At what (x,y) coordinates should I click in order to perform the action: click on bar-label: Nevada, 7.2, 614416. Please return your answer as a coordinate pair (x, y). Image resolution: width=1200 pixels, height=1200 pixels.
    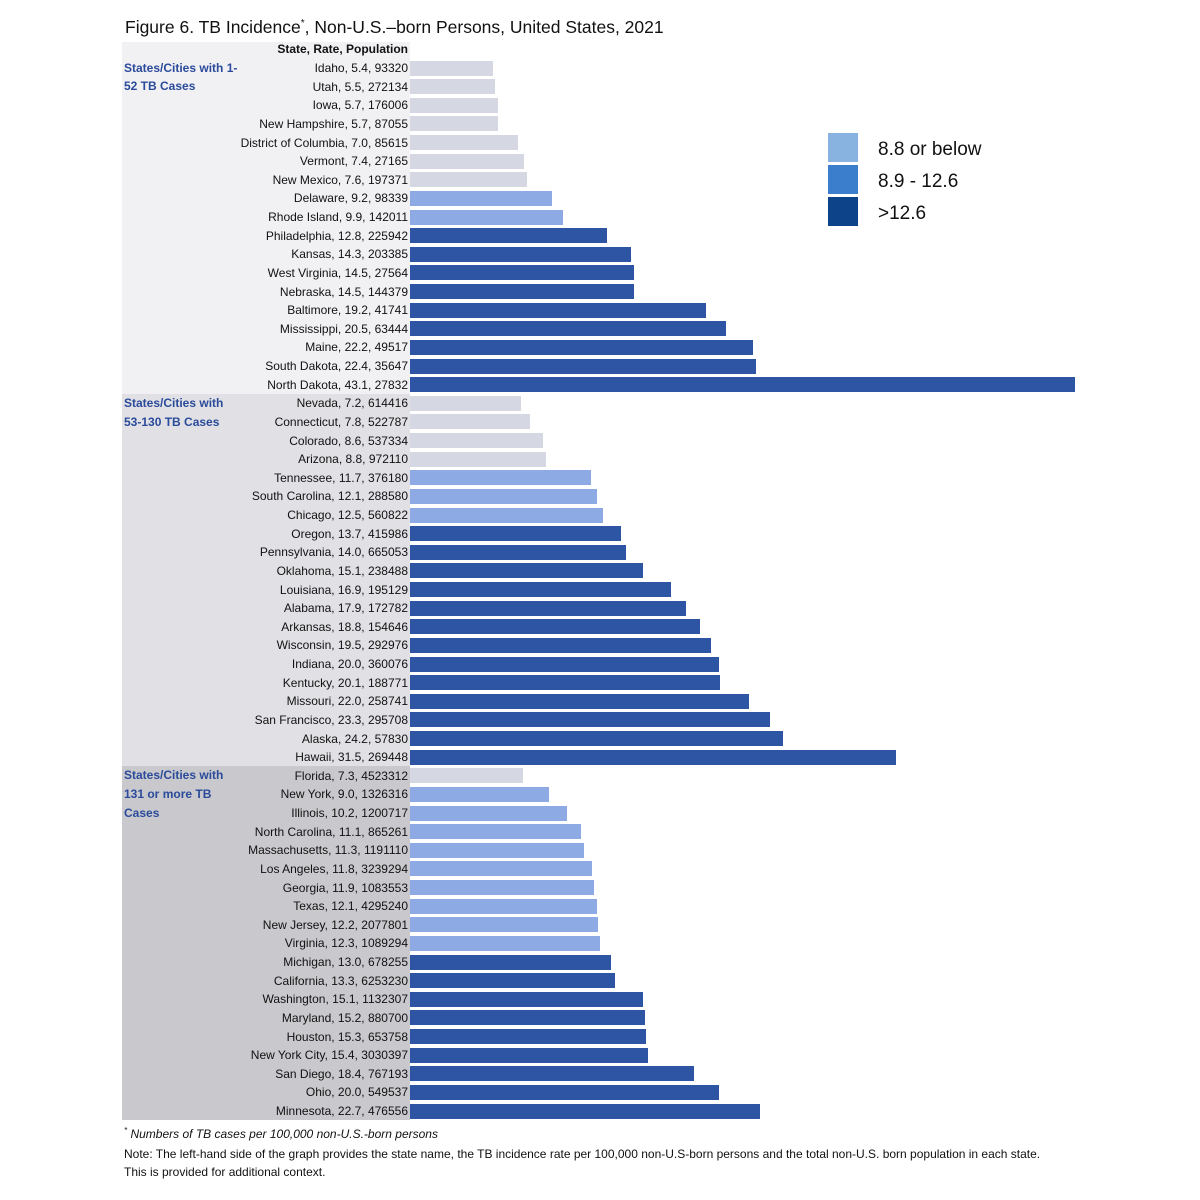
    Looking at the image, I should click on (352, 403).